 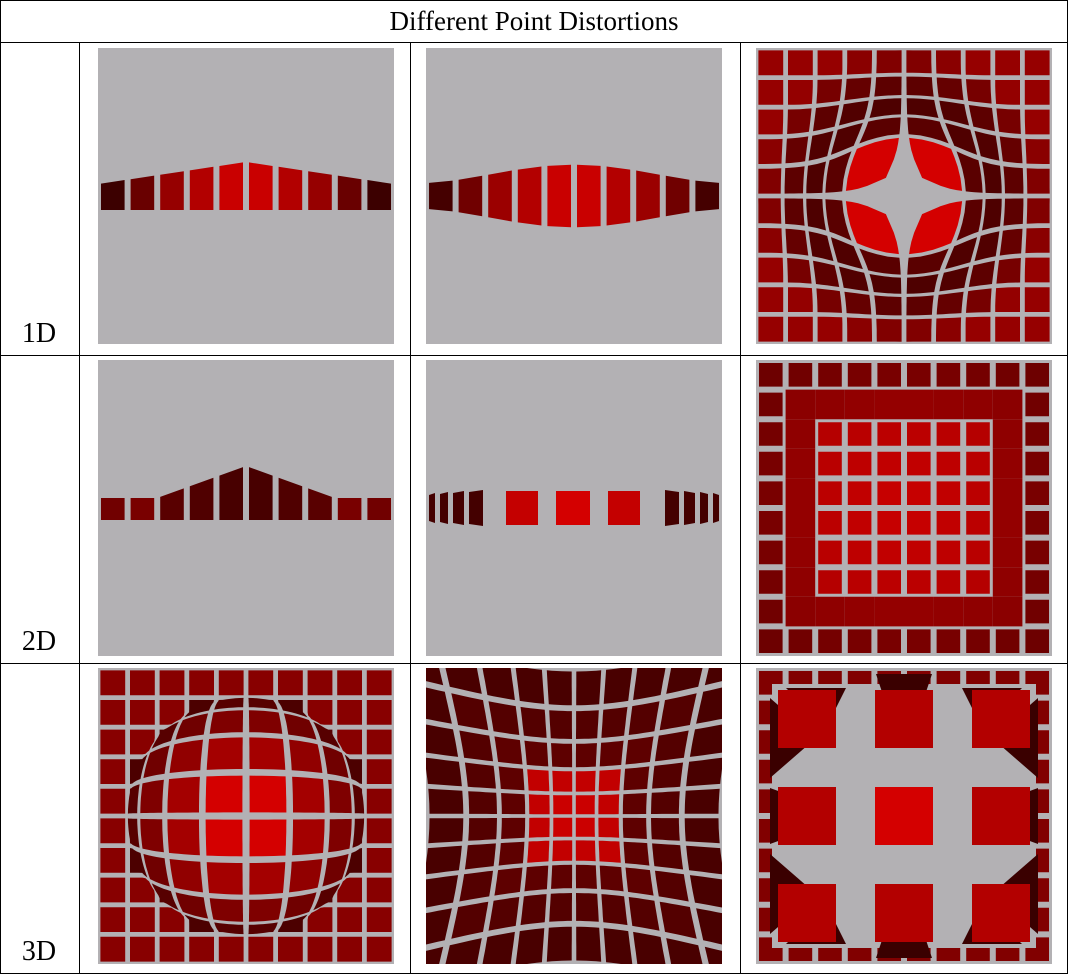 I want to click on header-divider, so click(x=534, y=42).